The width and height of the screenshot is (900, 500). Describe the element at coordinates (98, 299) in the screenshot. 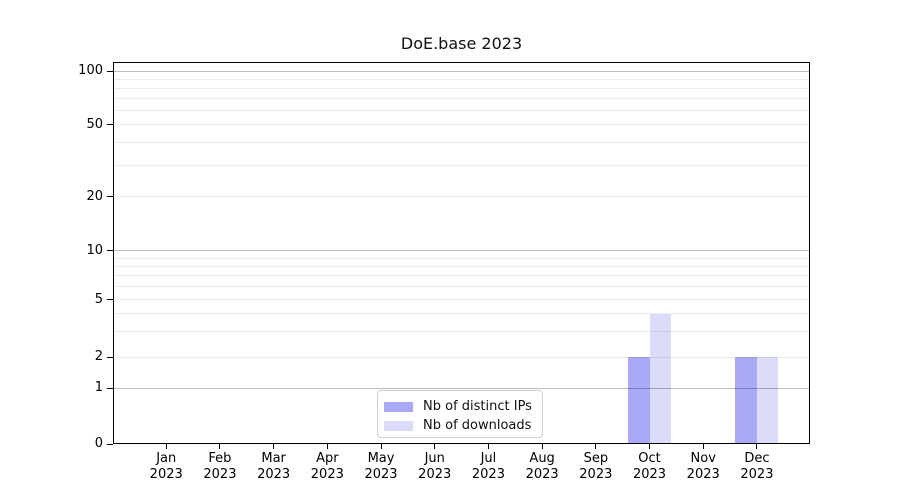

I see `y-axis-tick-label: 5` at that location.